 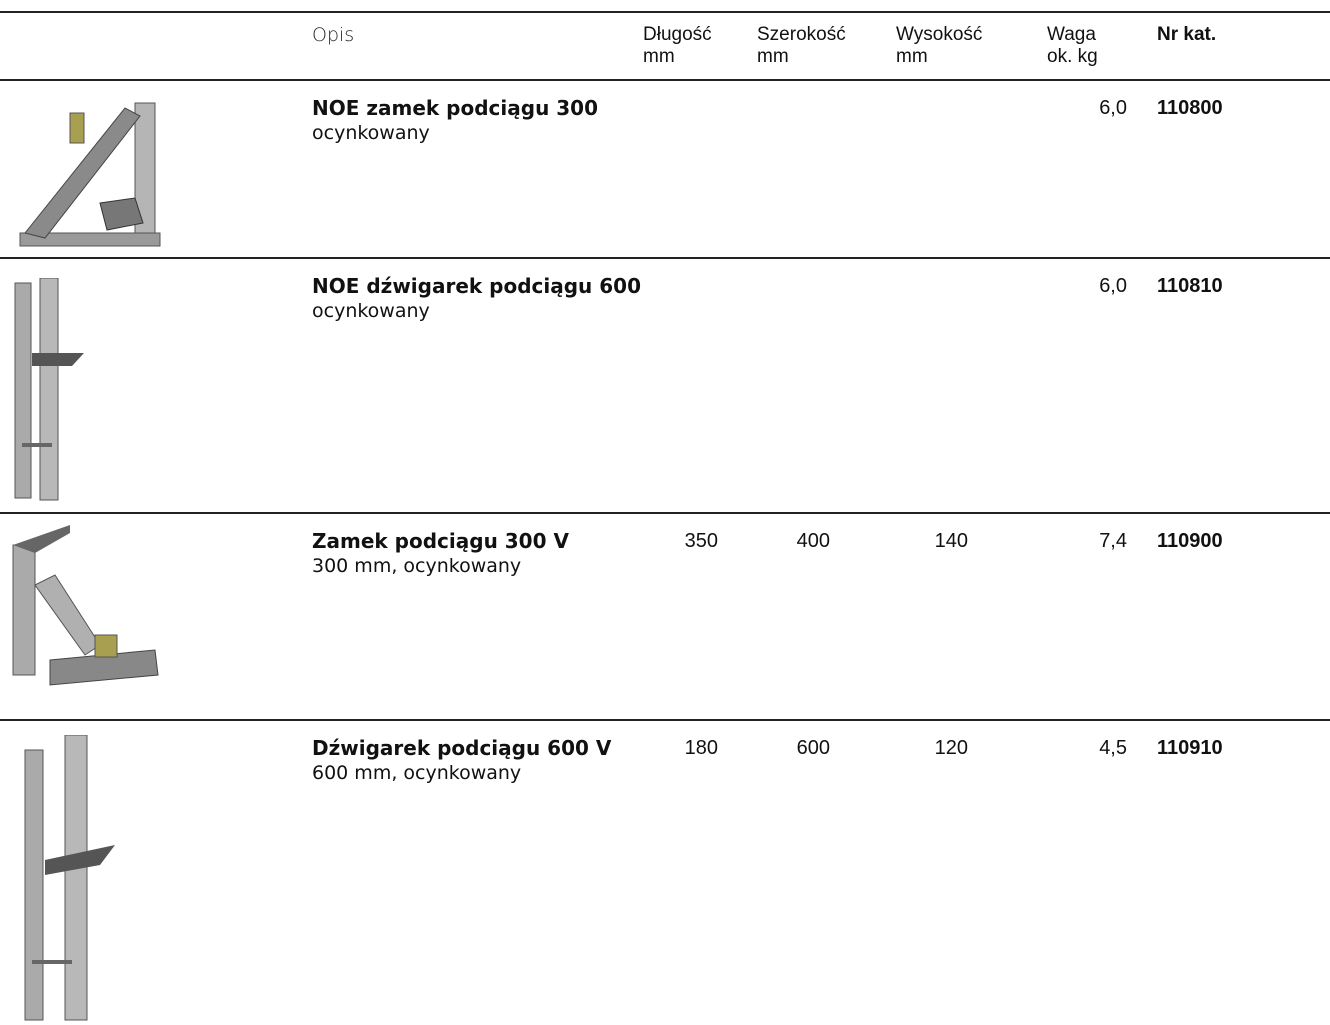 I want to click on header-text: Nr kat., so click(x=1187, y=34).